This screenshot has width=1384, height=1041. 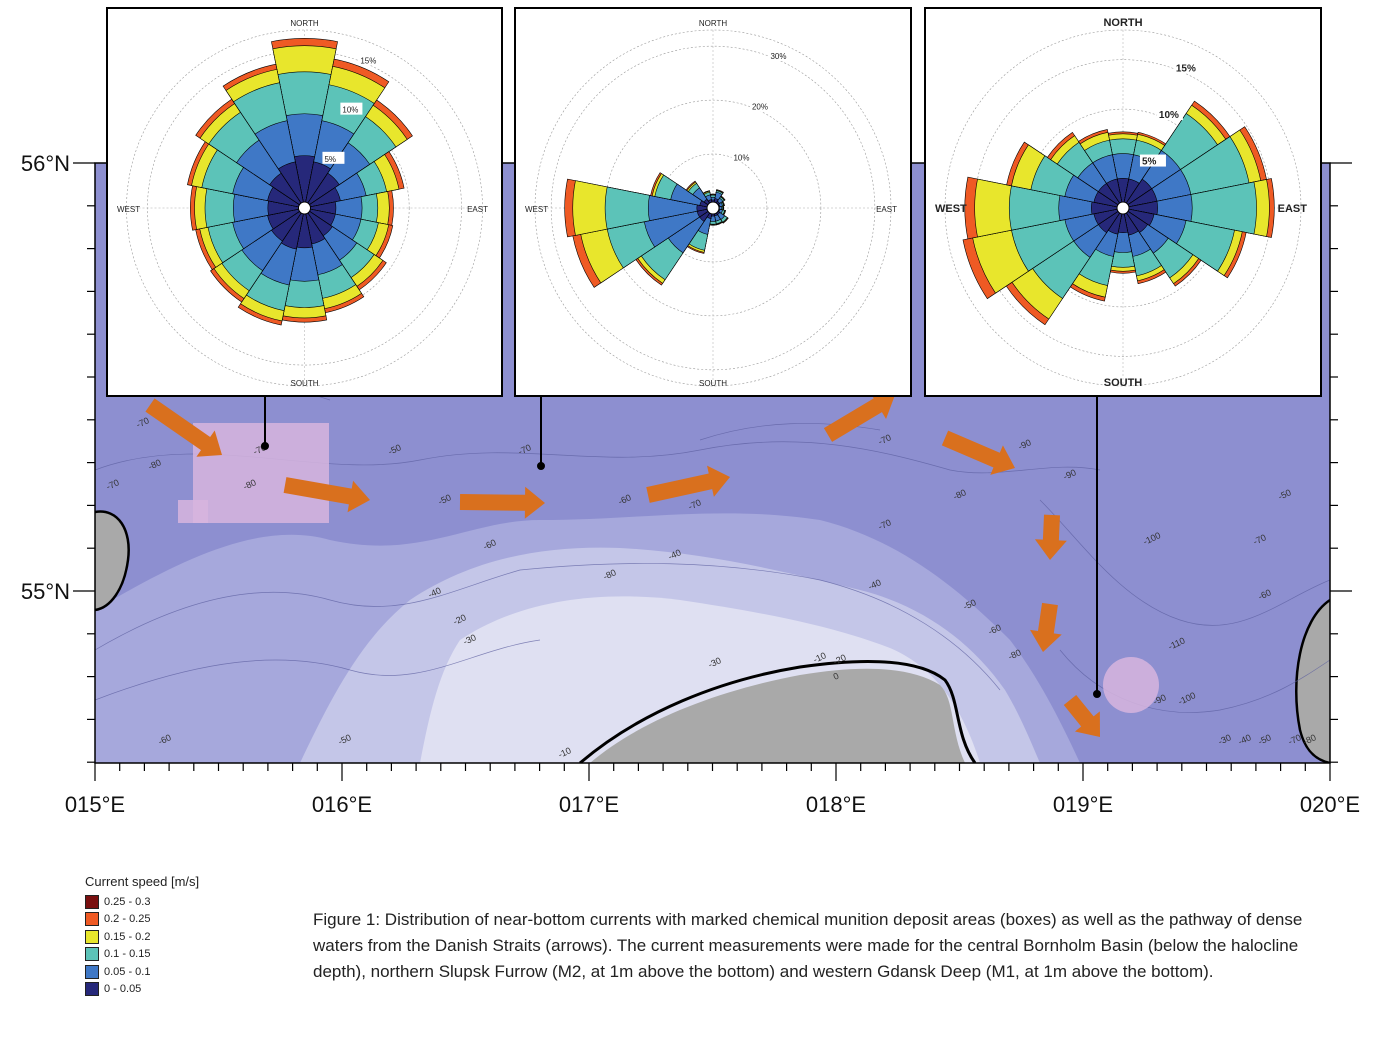 I want to click on lon-label: 019°E, so click(x=1083, y=804).